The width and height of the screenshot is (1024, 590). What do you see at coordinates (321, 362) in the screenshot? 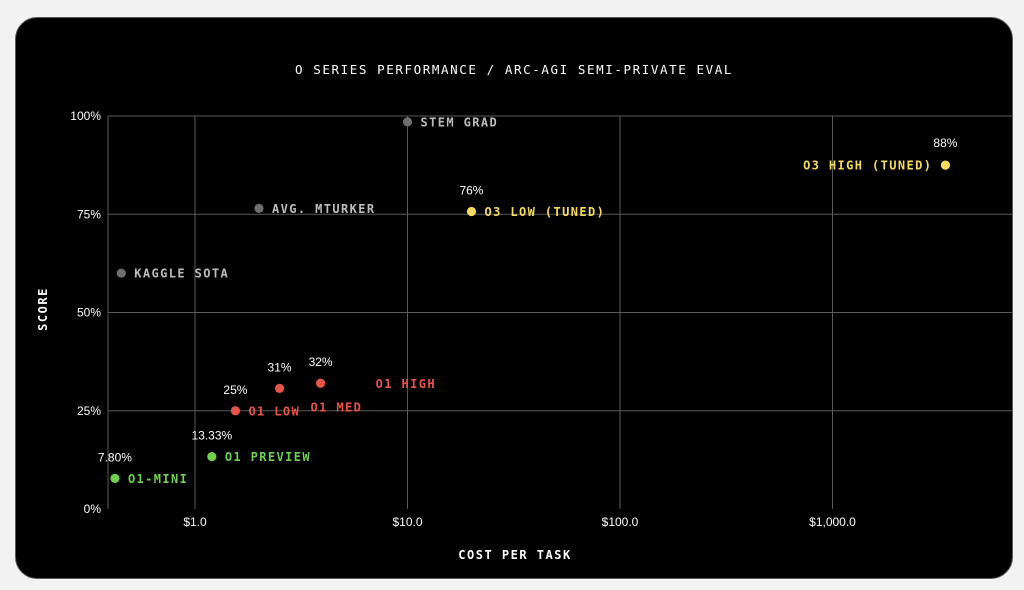
I see `value-label: 32%` at bounding box center [321, 362].